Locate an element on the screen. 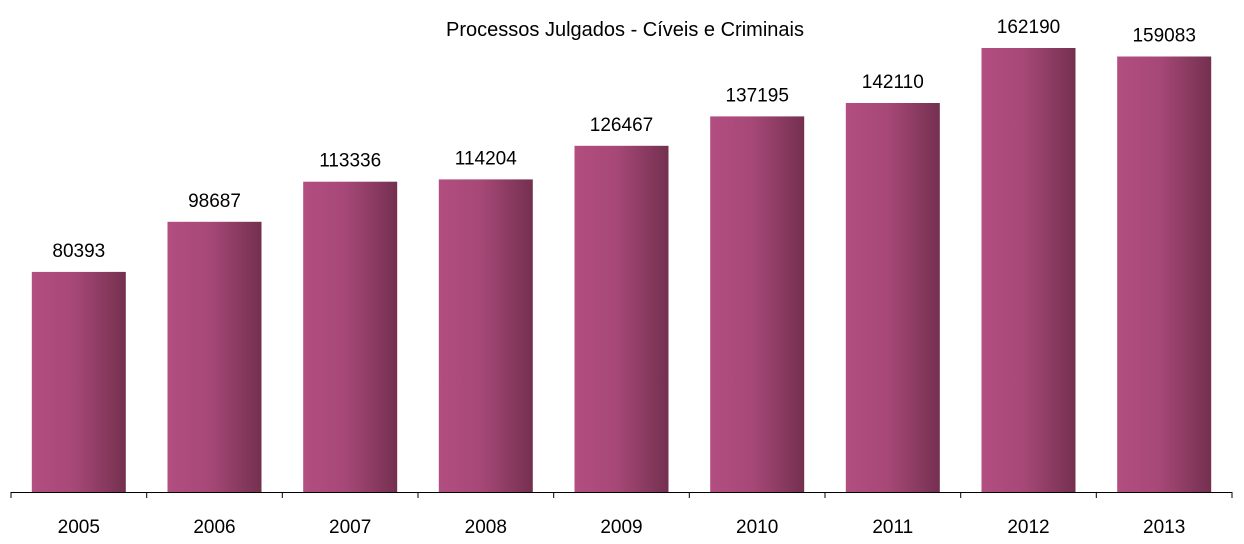 This screenshot has width=1244, height=544. x-tick-label-2010: 2010 is located at coordinates (757, 527).